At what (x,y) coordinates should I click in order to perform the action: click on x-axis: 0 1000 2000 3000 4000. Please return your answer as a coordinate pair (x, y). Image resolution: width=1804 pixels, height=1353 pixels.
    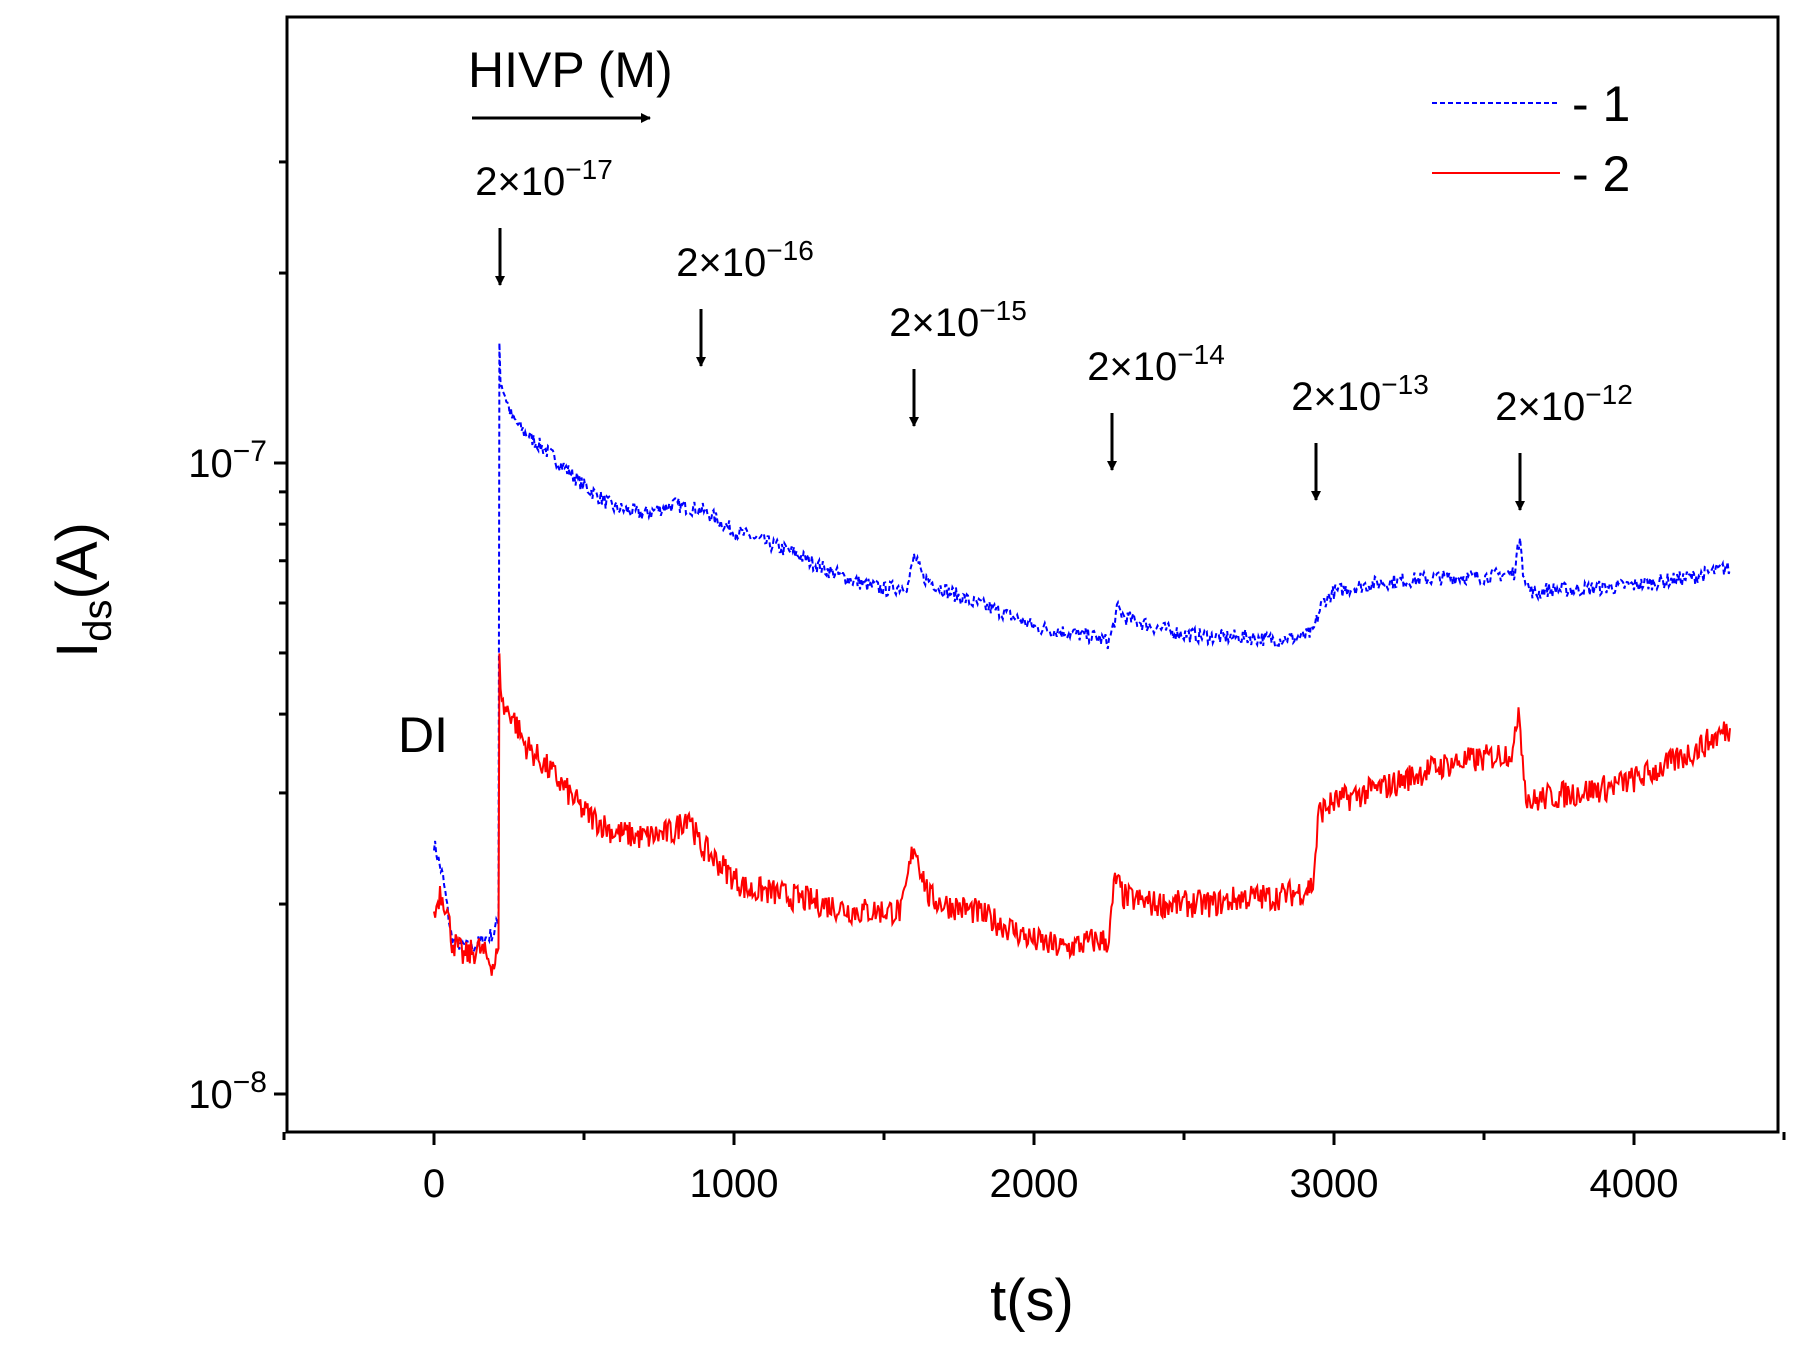
    Looking at the image, I should click on (1034, 1169).